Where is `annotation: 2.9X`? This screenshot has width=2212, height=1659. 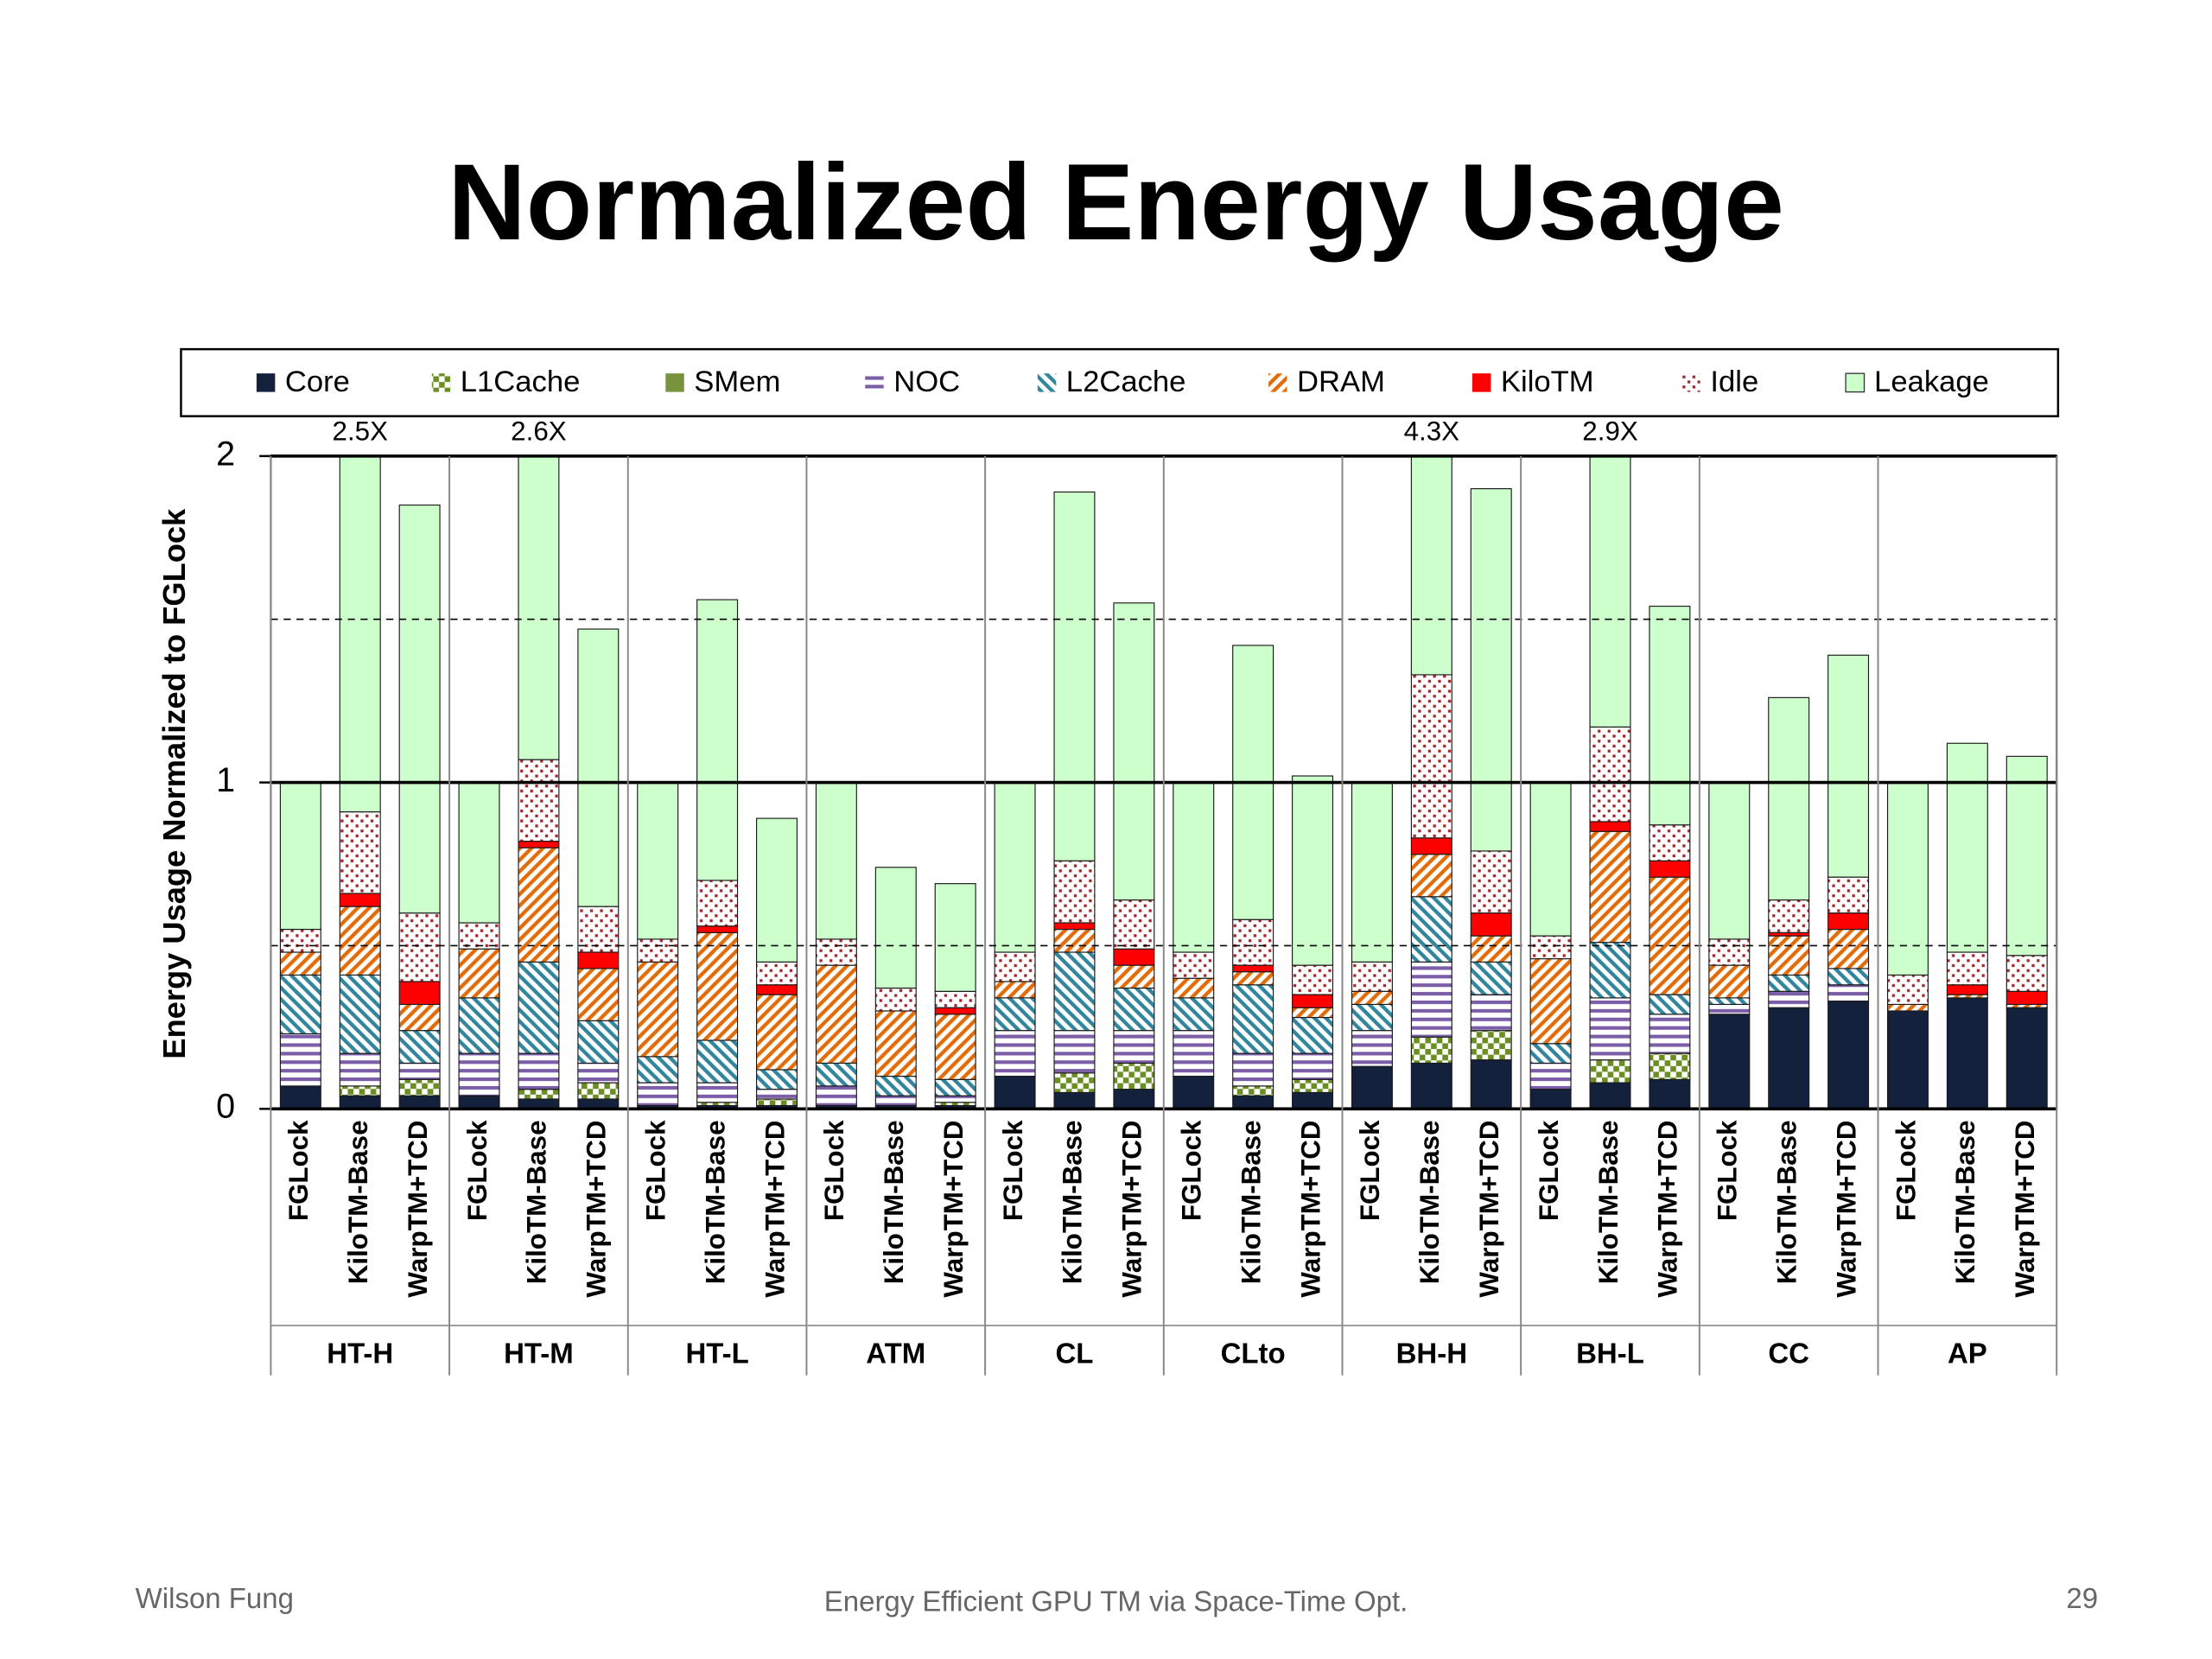
annotation: 2.9X is located at coordinates (1610, 431).